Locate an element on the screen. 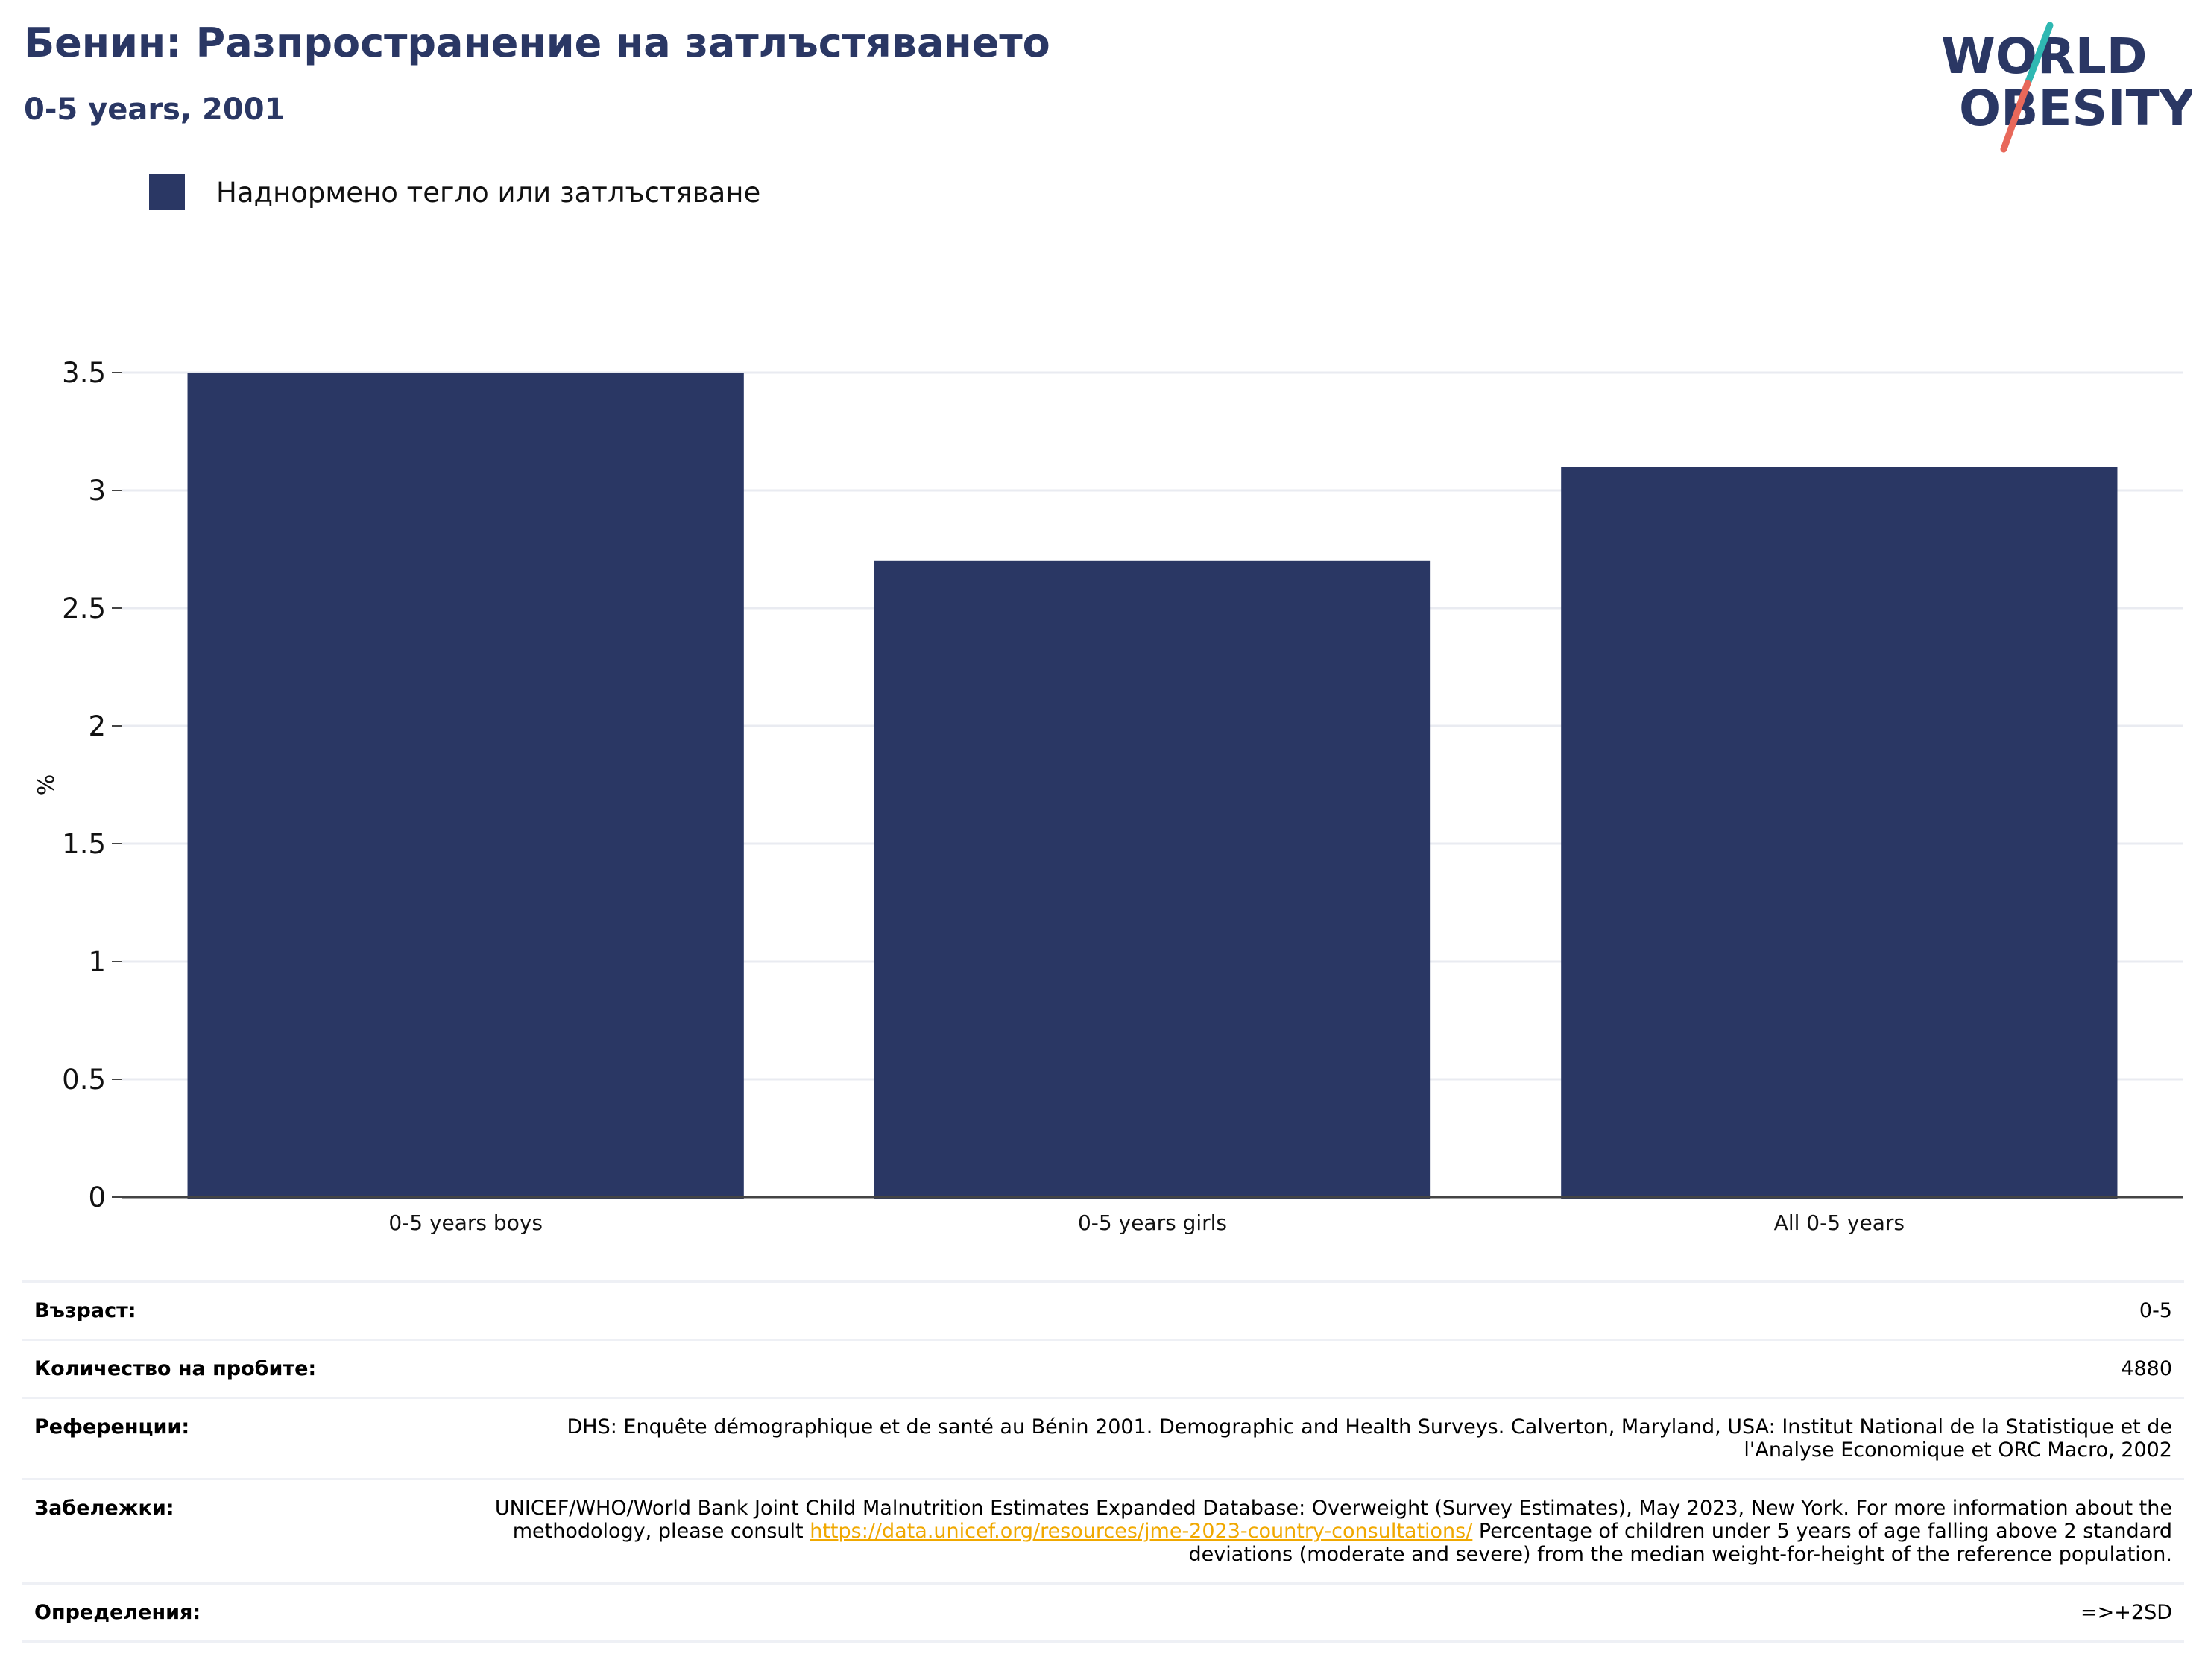 This screenshot has width=2205, height=1680. y-tick-label: 2 is located at coordinates (97, 726).